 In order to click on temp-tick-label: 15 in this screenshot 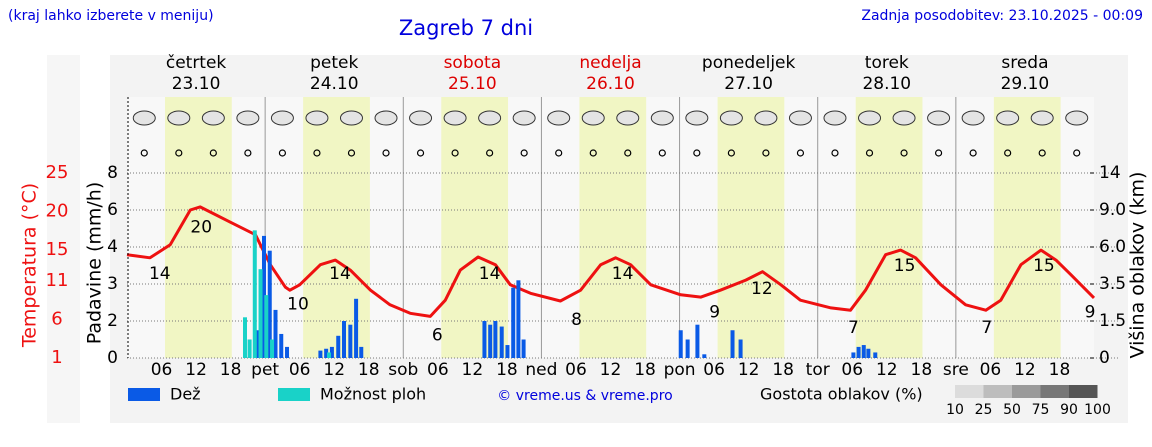, I will do `click(57, 249)`.